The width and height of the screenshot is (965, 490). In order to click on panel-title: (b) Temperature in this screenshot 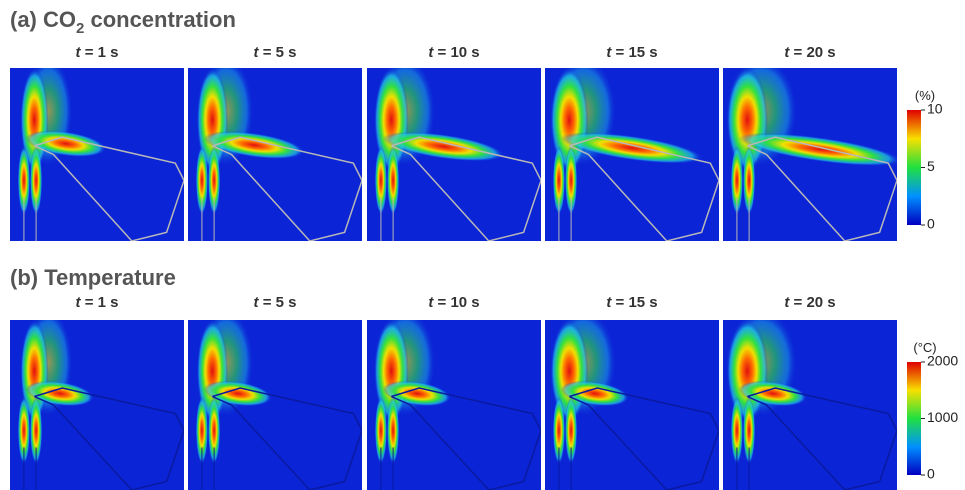, I will do `click(93, 277)`.